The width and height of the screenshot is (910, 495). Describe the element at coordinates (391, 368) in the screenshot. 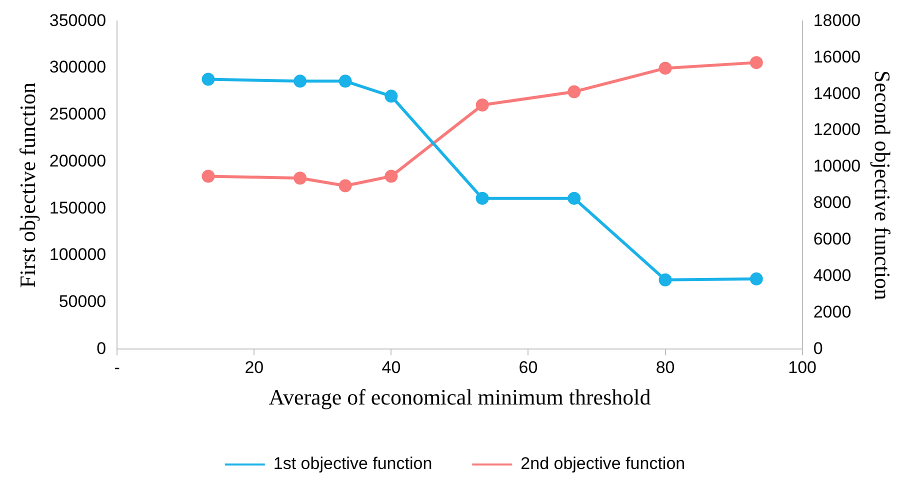

I see `x-tick-label: 40` at that location.